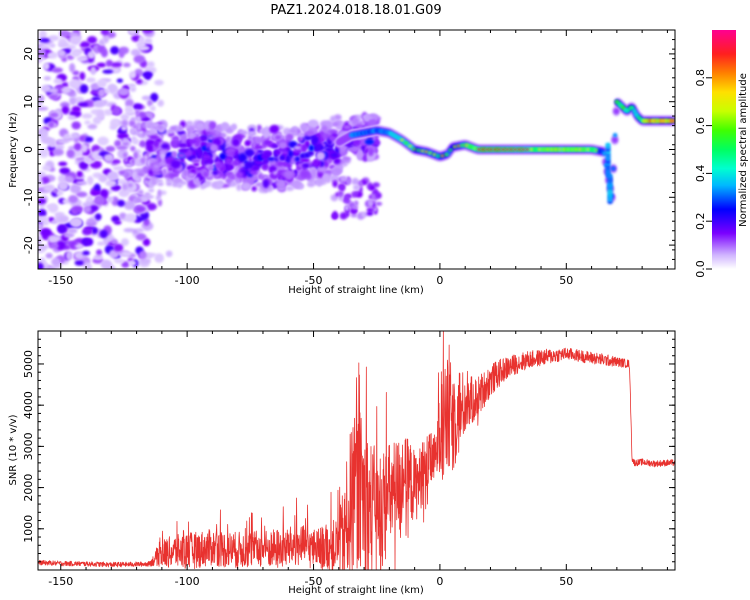 This screenshot has height=600, width=750. I want to click on colorbar-ticks: 0.0 0.2 0.4 0.6 0.8, so click(703, 173).